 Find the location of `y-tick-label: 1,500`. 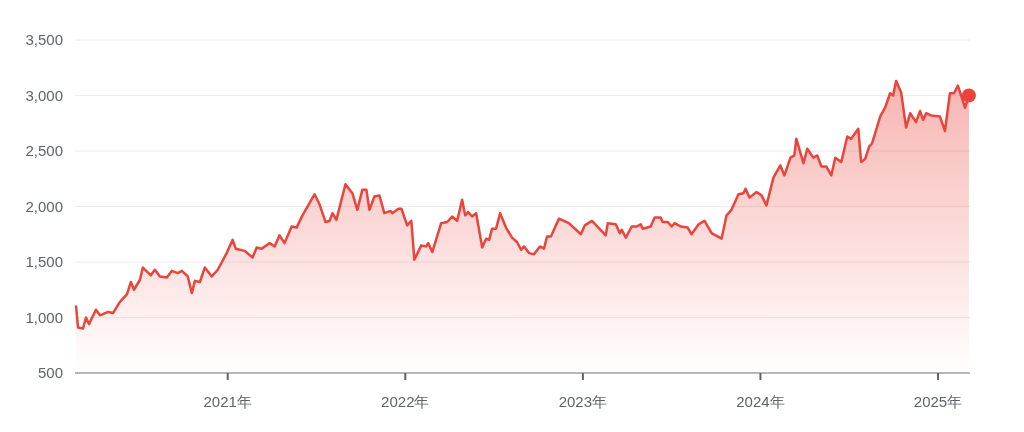

y-tick-label: 1,500 is located at coordinates (44, 261).